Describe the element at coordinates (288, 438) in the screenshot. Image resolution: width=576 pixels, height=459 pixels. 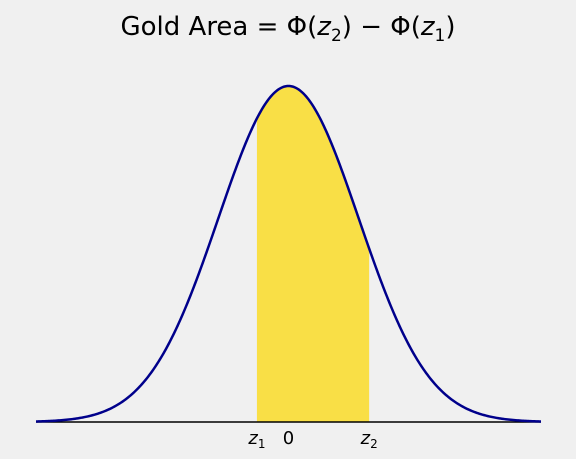
I see `x-tick-label-1: 0` at that location.